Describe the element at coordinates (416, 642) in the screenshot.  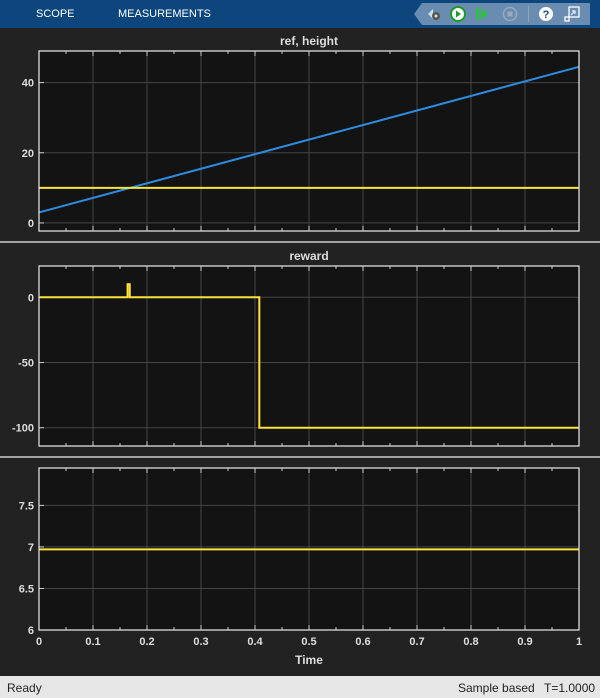
I see `x-tick-label: 0.7` at that location.